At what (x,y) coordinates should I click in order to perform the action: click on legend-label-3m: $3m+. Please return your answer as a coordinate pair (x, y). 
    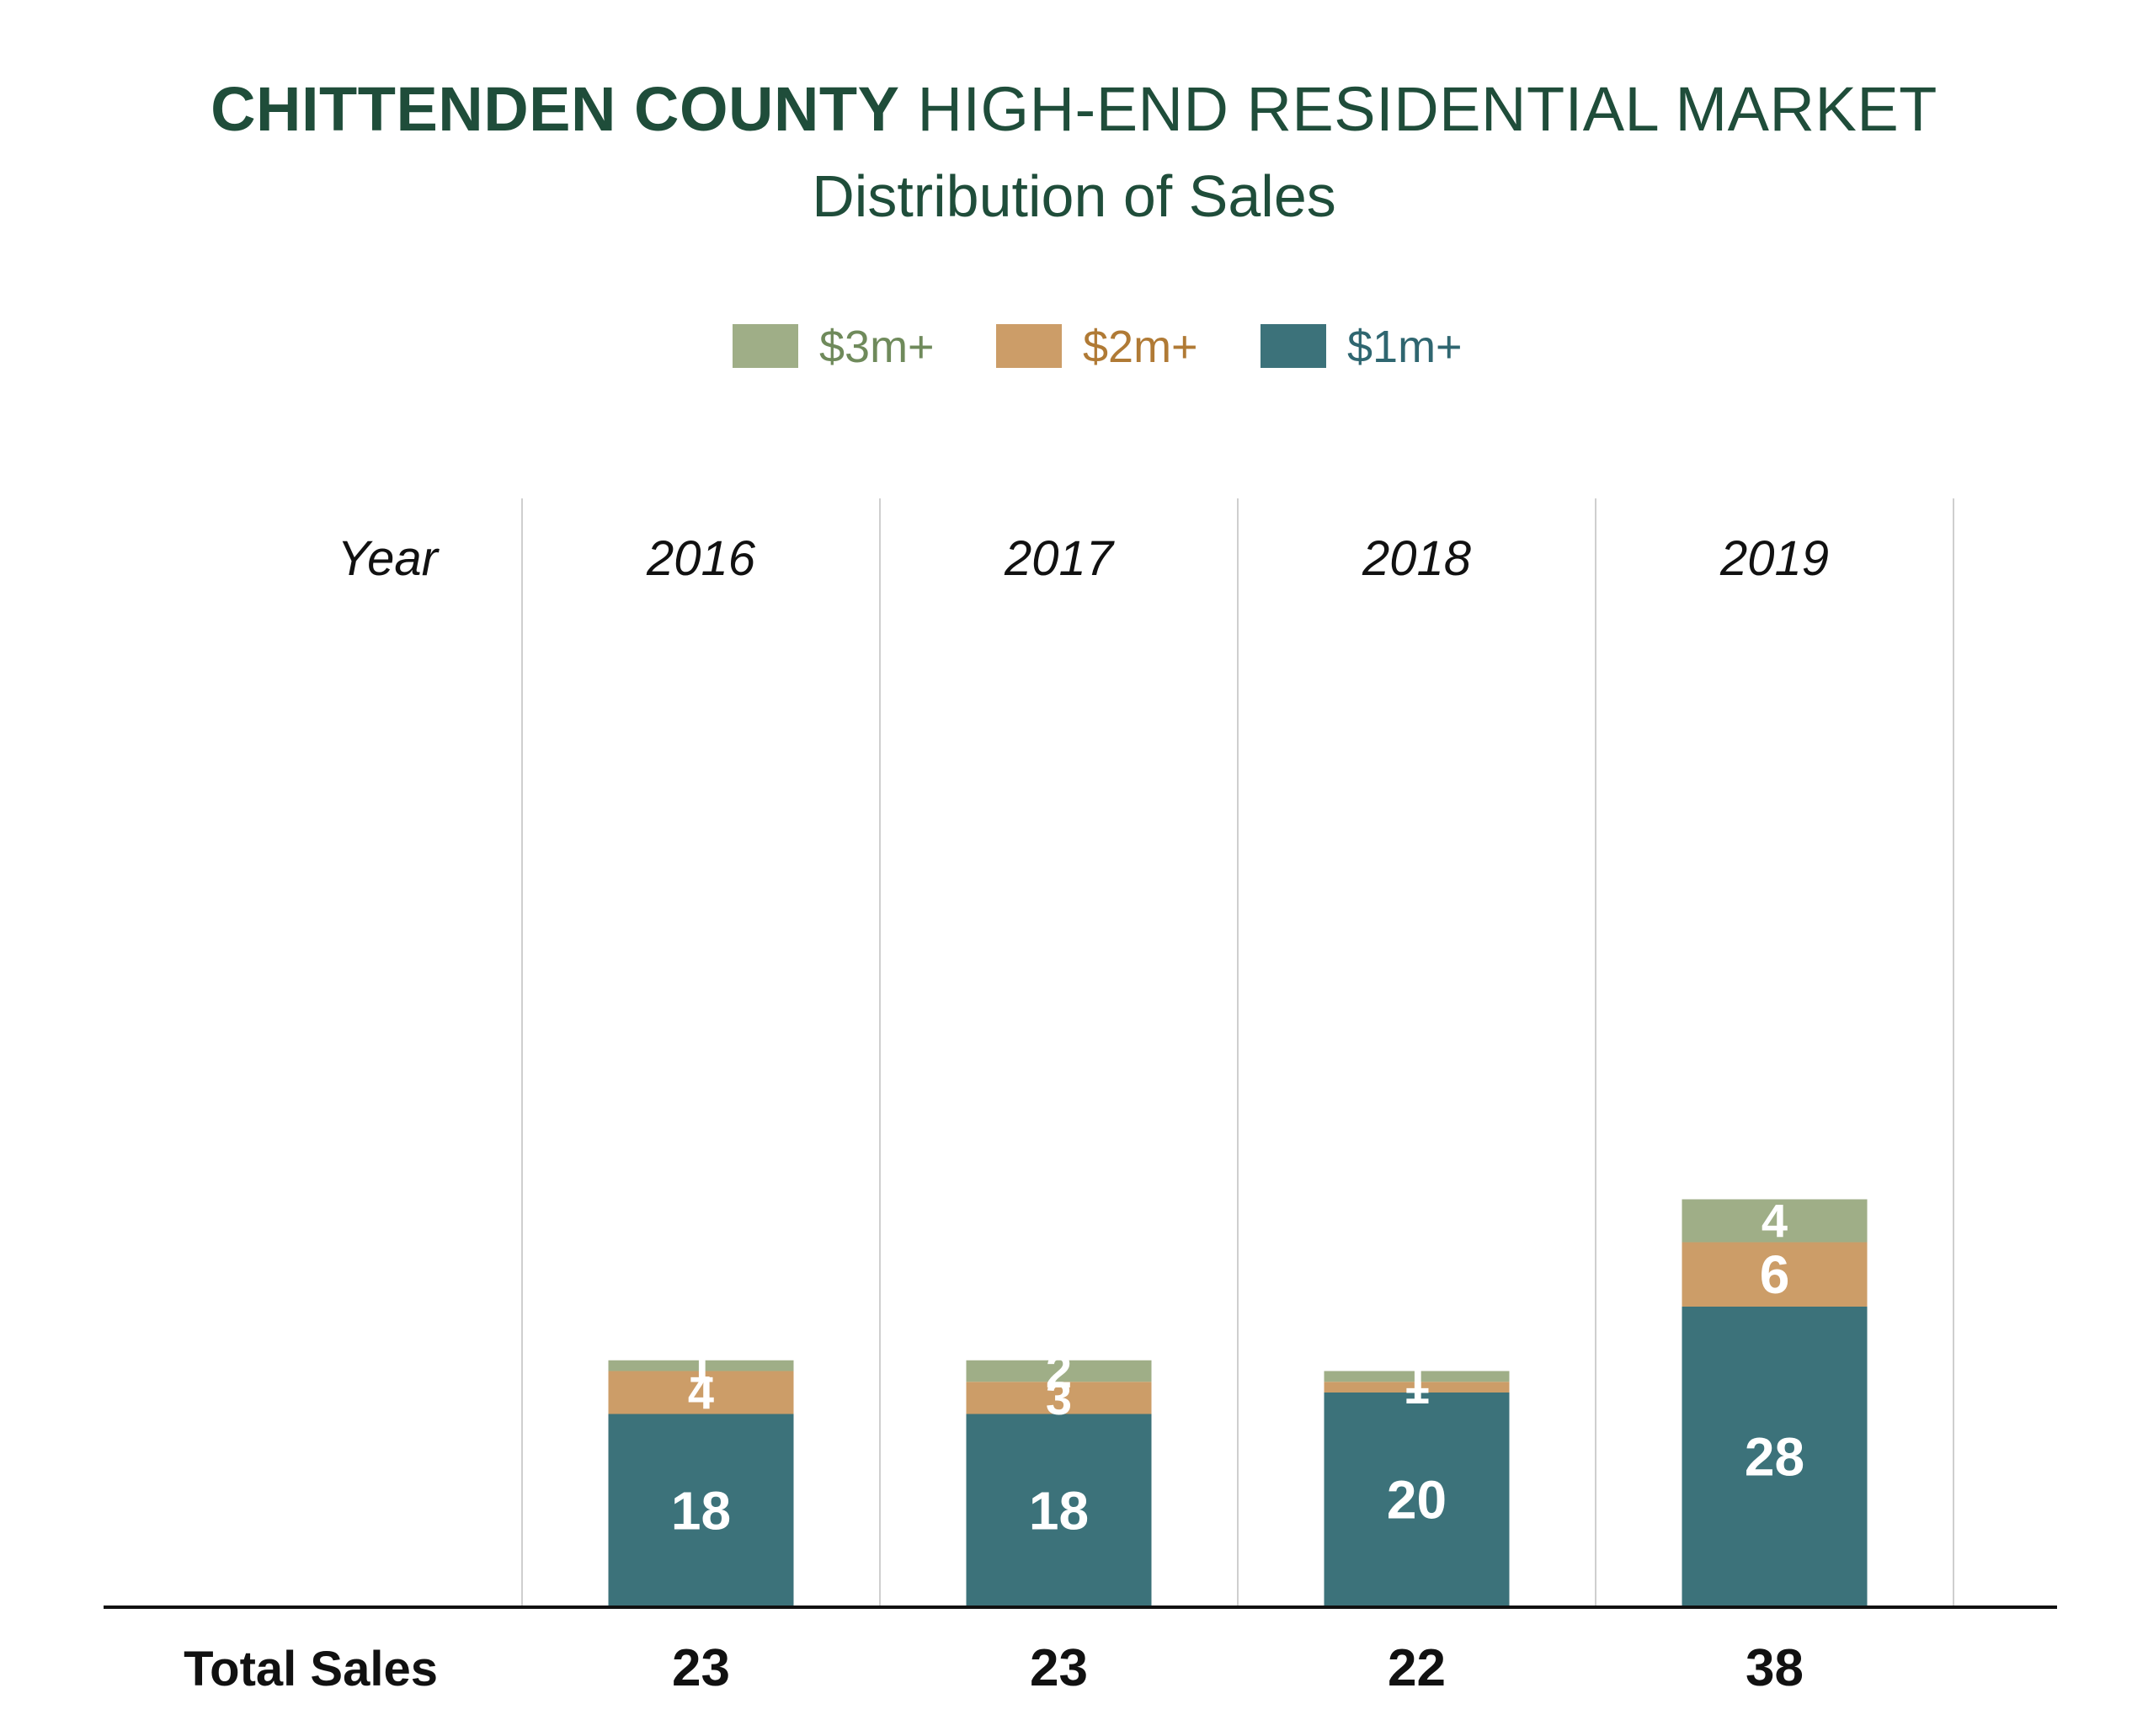
    Looking at the image, I should click on (877, 347).